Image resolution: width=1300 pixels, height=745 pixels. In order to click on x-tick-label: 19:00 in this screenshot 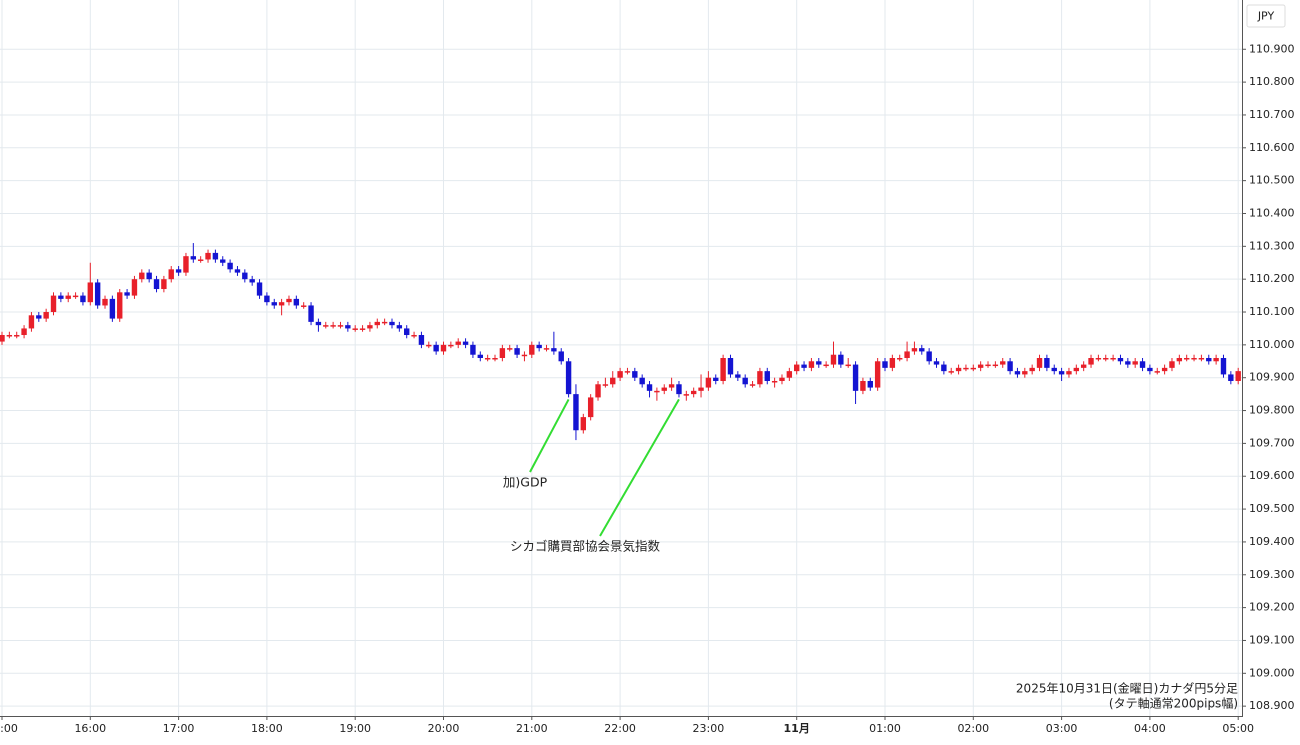, I will do `click(355, 728)`.